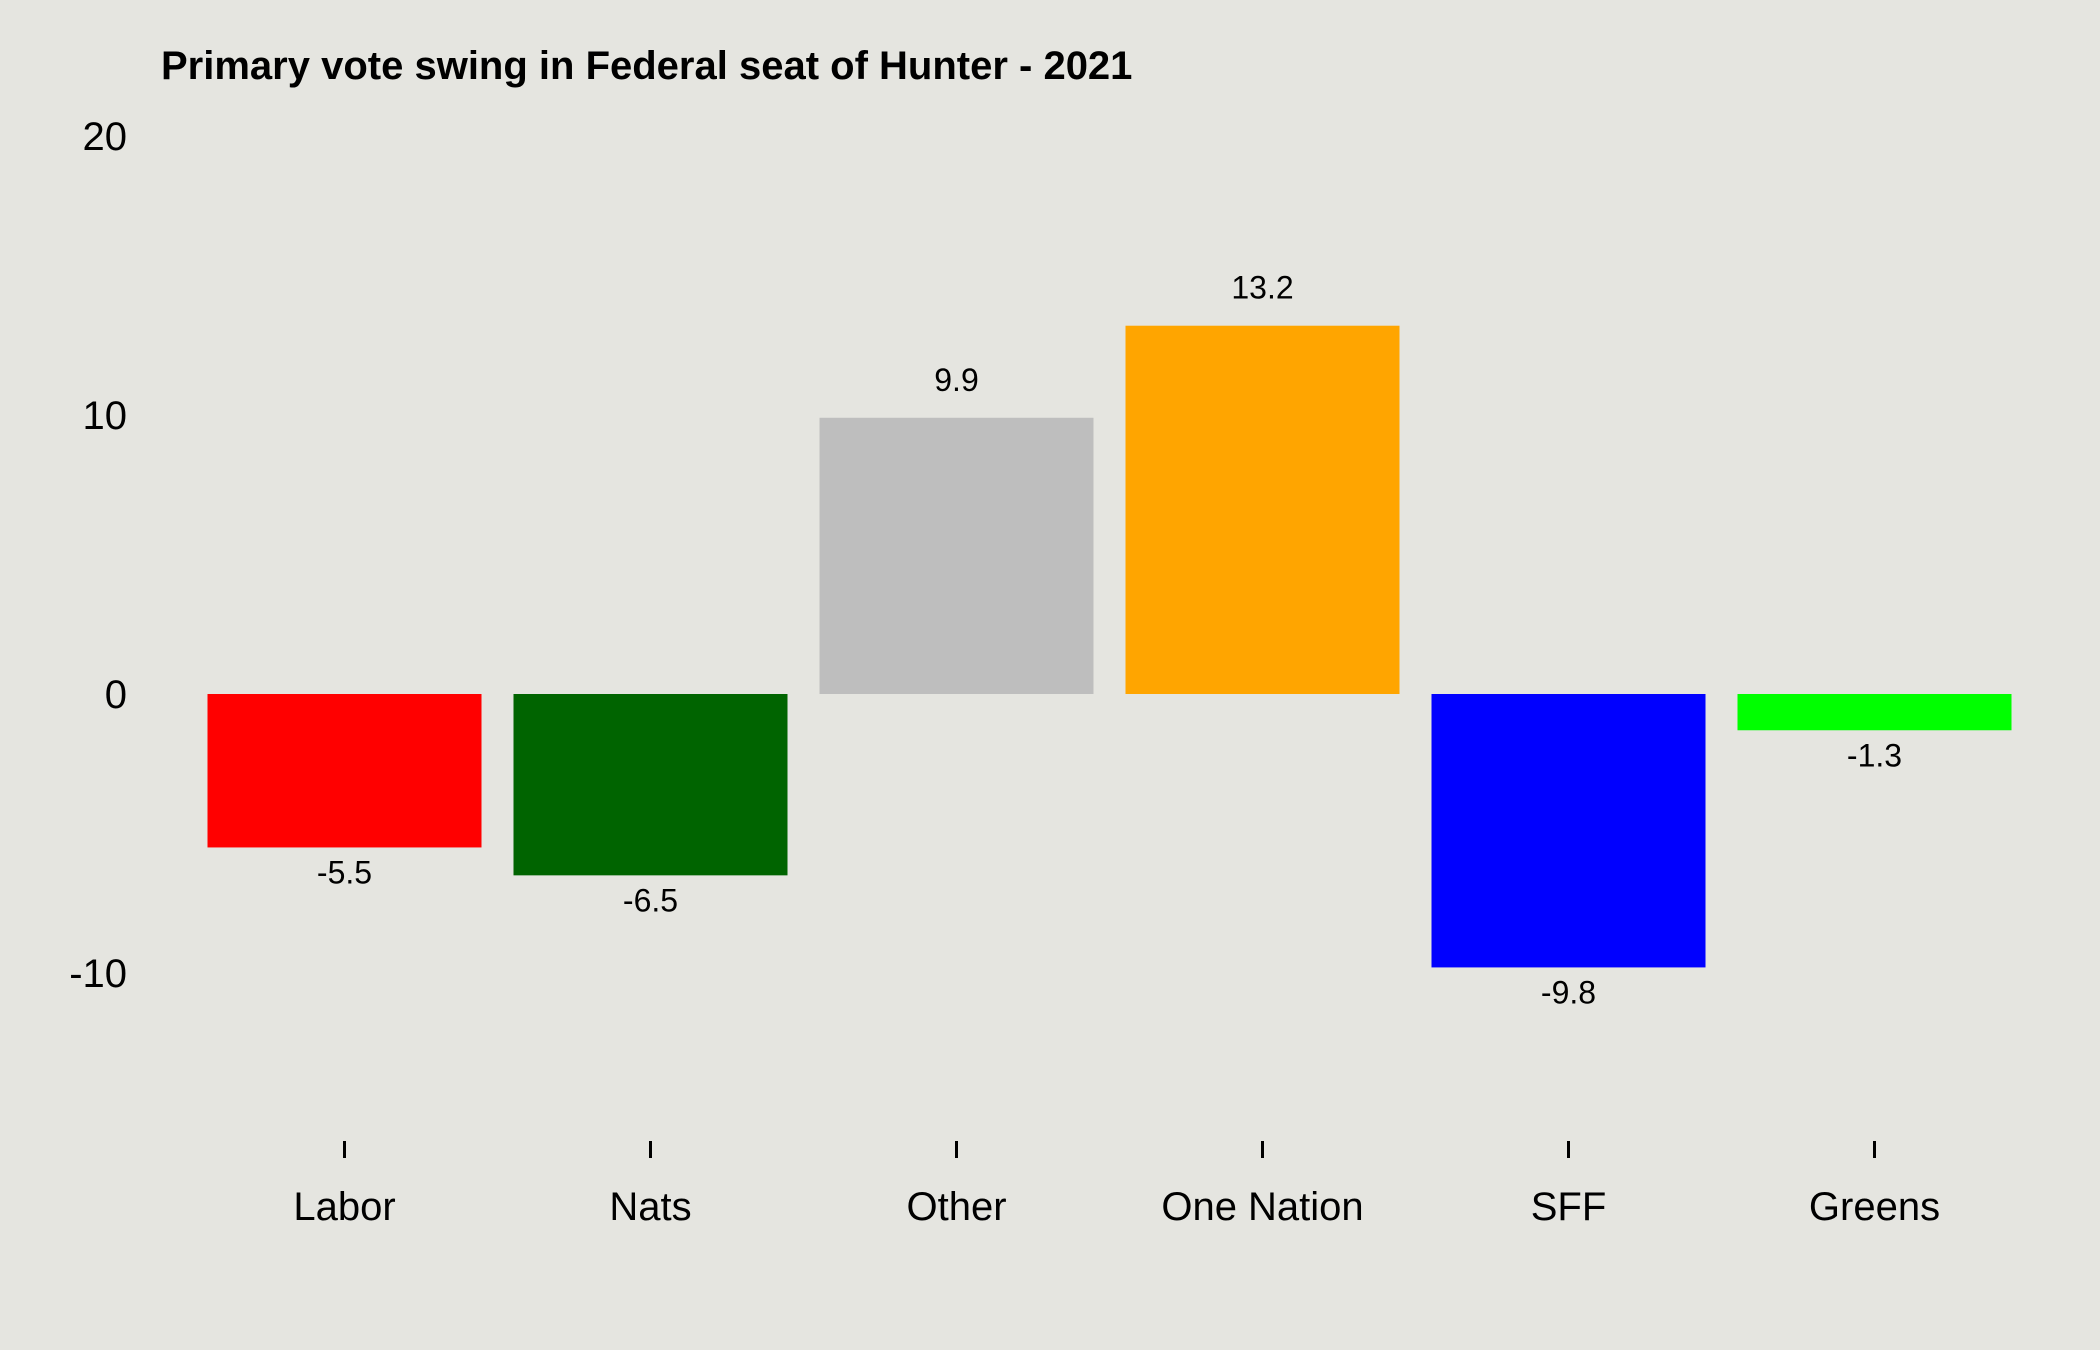 The width and height of the screenshot is (2100, 1350). I want to click on bar-nats, so click(650, 785).